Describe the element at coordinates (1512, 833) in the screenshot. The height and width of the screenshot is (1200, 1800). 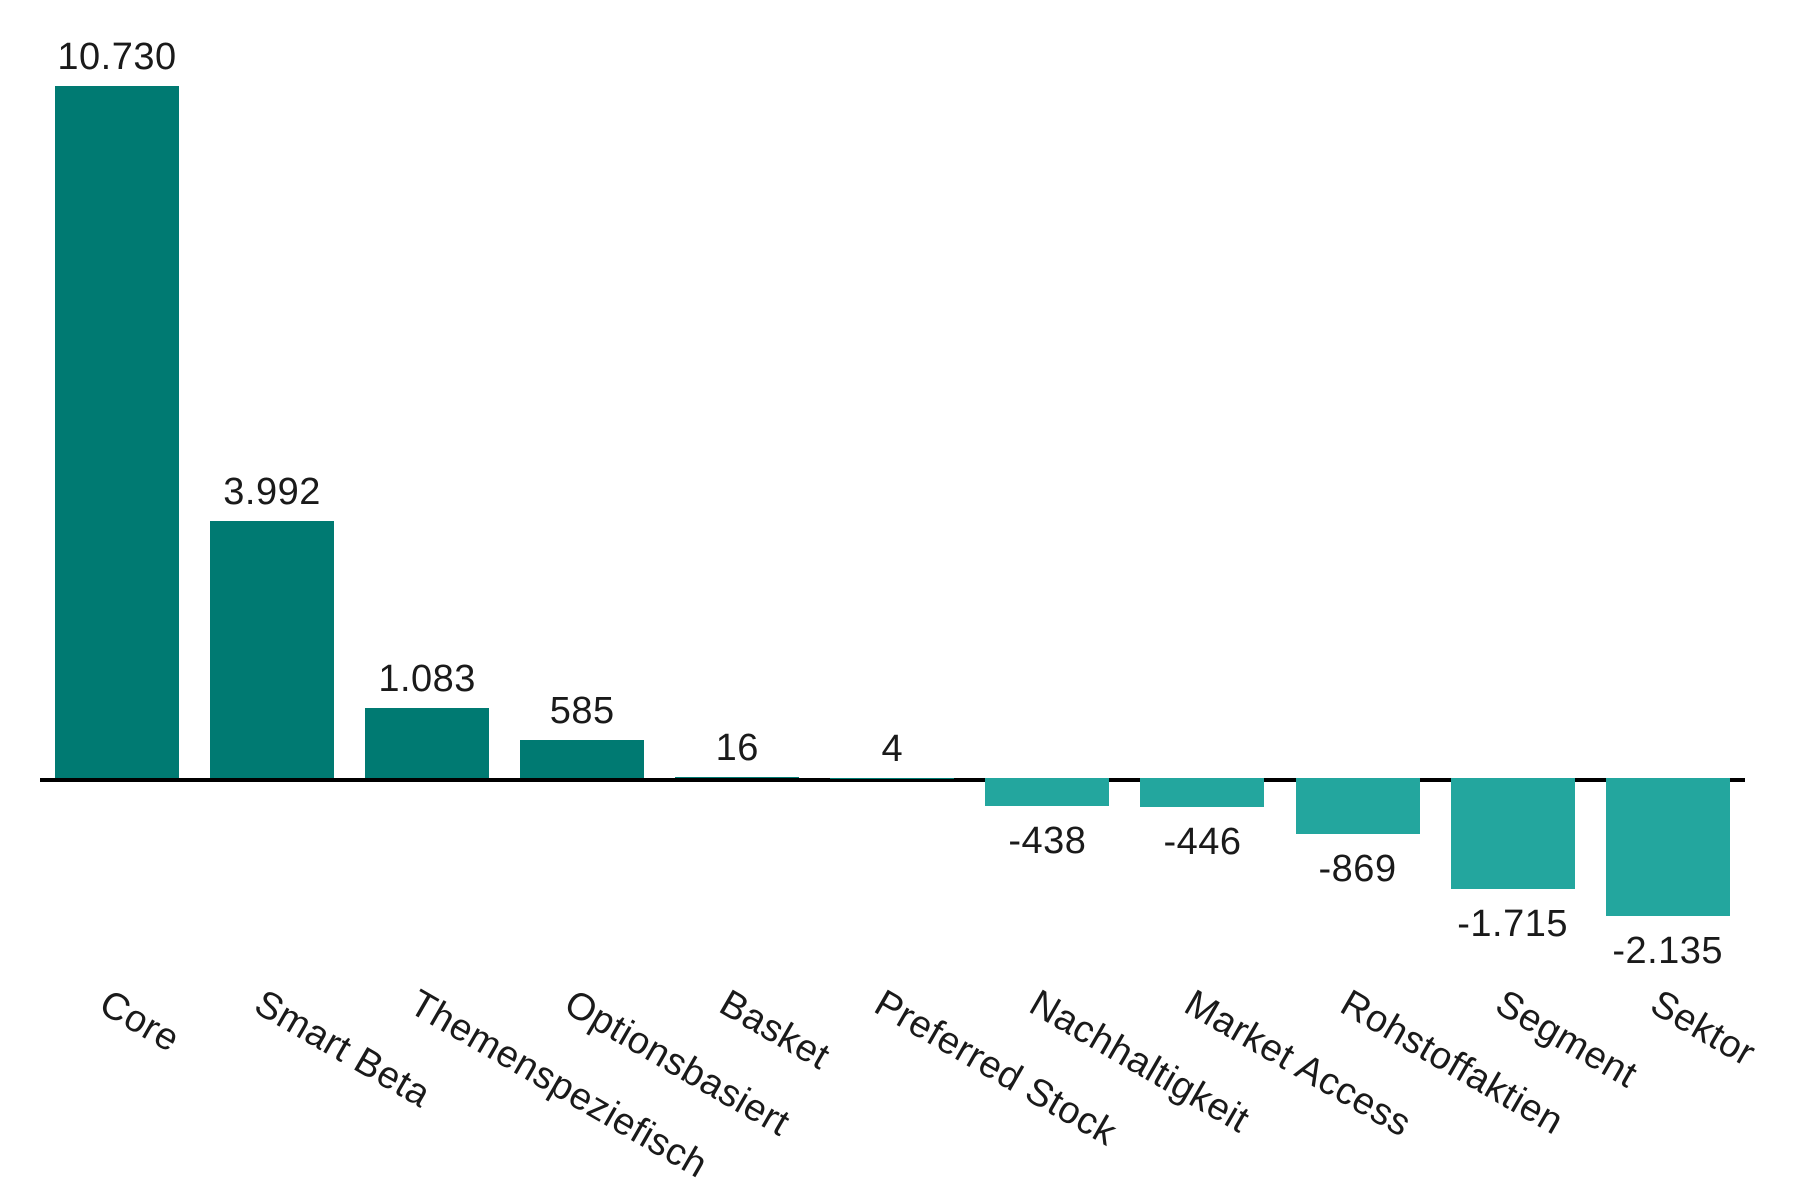
I see `bar-segment` at that location.